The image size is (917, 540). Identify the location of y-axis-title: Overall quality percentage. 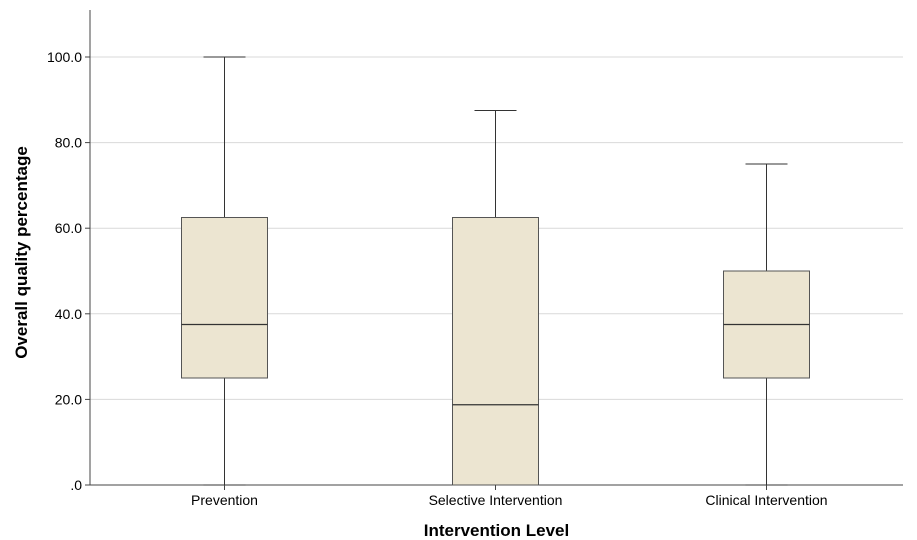
(21, 252).